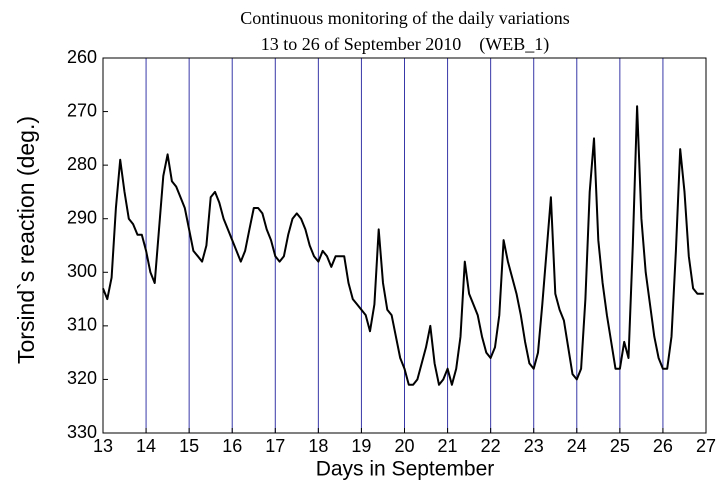 This screenshot has height=489, width=720. What do you see at coordinates (82, 110) in the screenshot?
I see `y-tick-label: 270` at bounding box center [82, 110].